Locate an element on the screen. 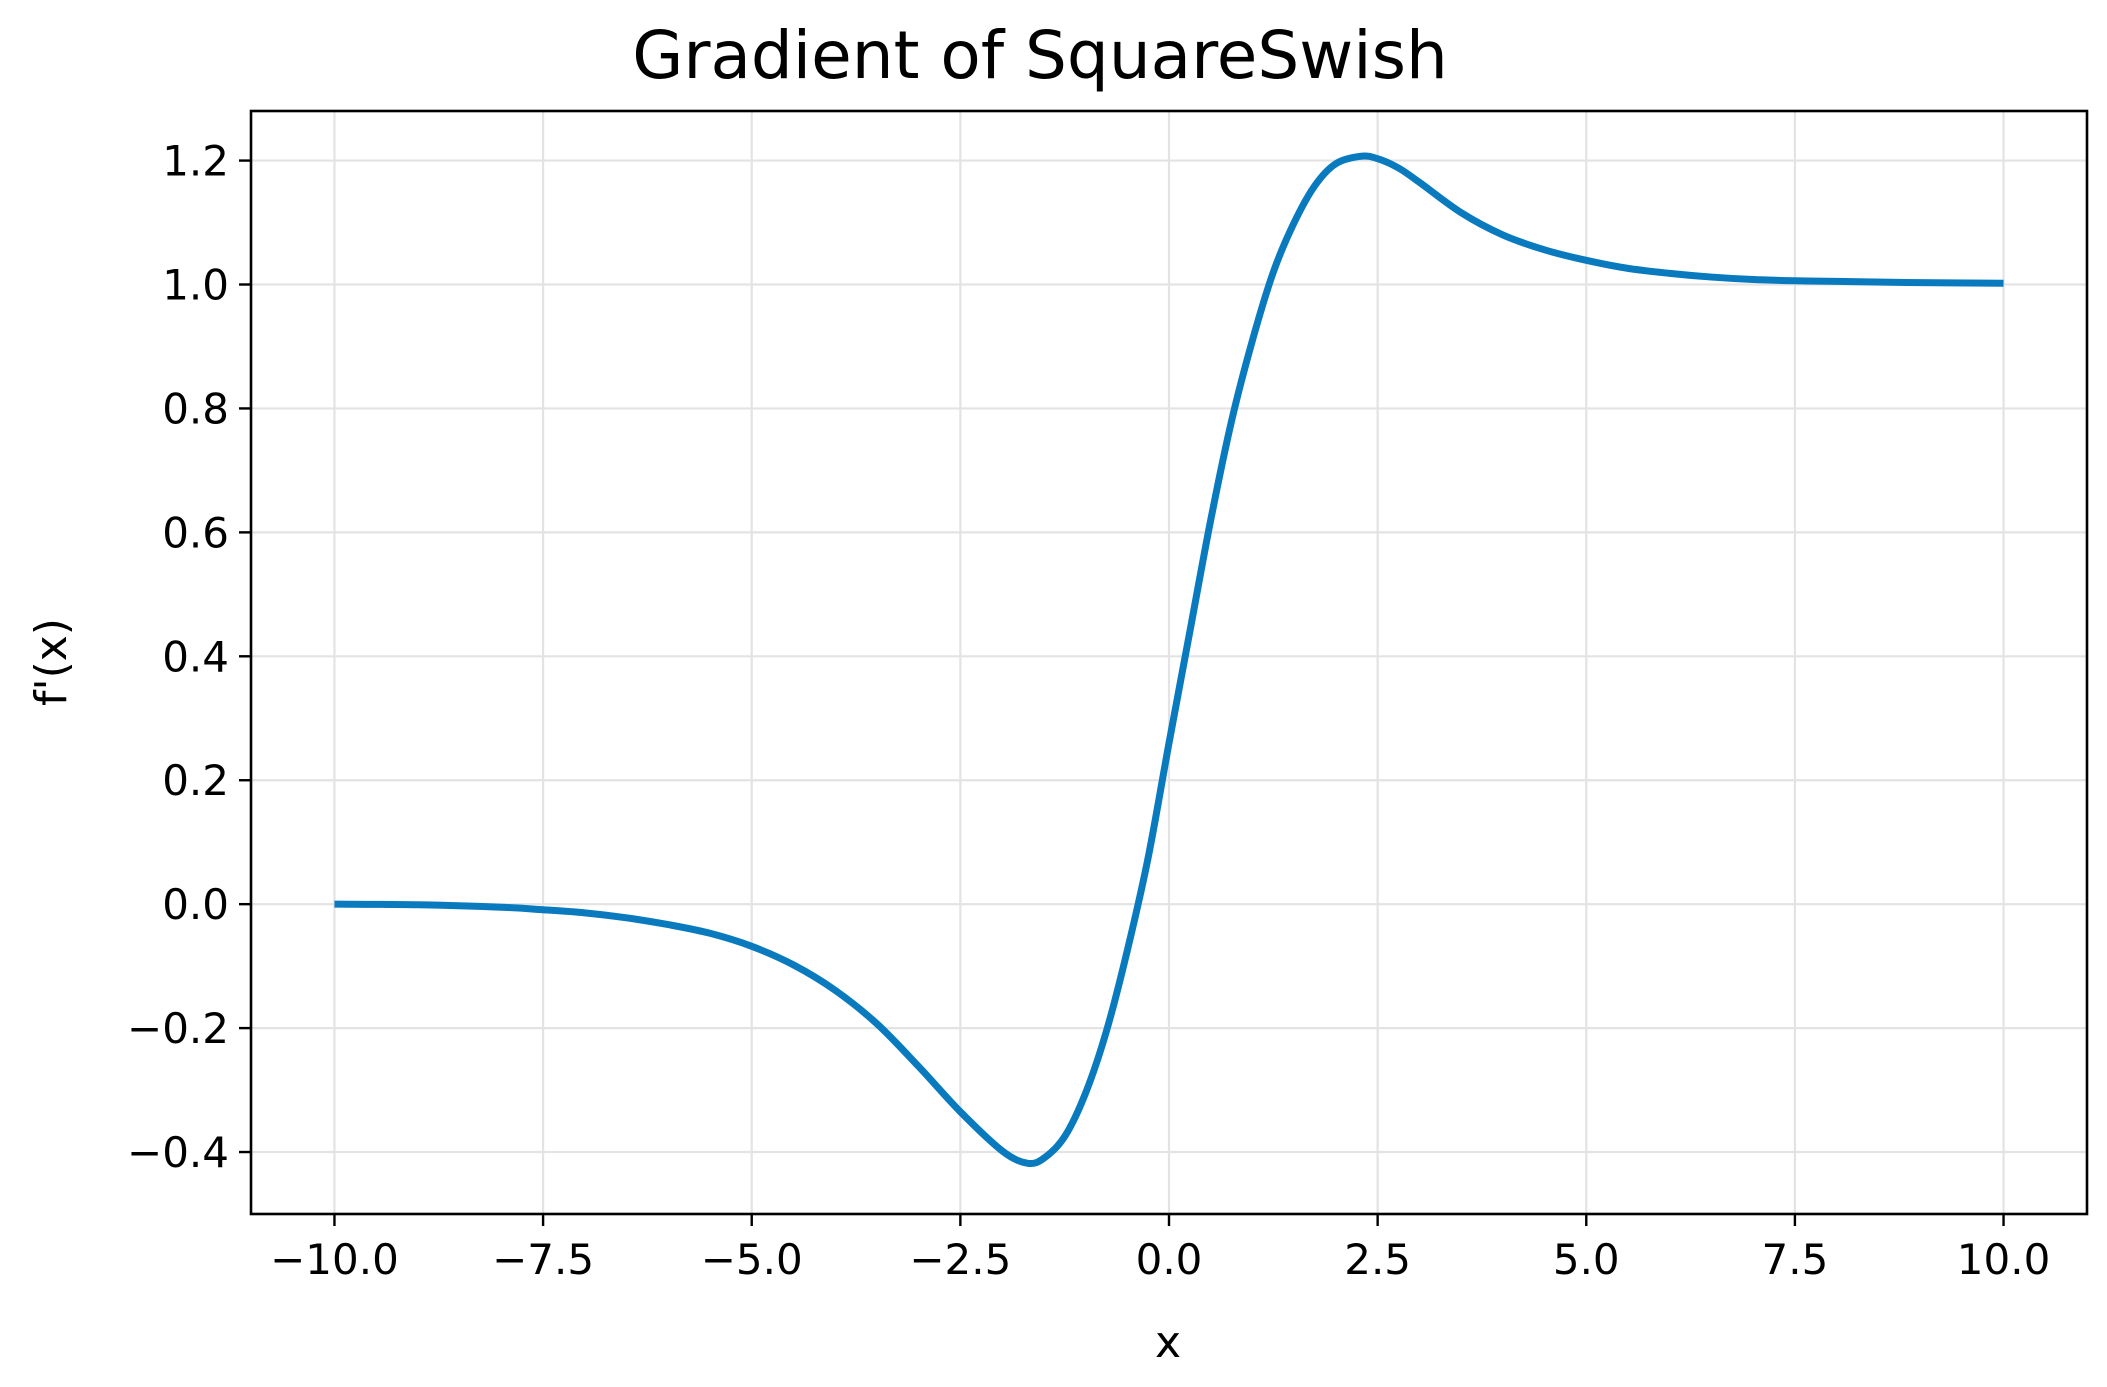 The height and width of the screenshot is (1387, 2107). x-tick-label: 5.0 is located at coordinates (1586, 1259).